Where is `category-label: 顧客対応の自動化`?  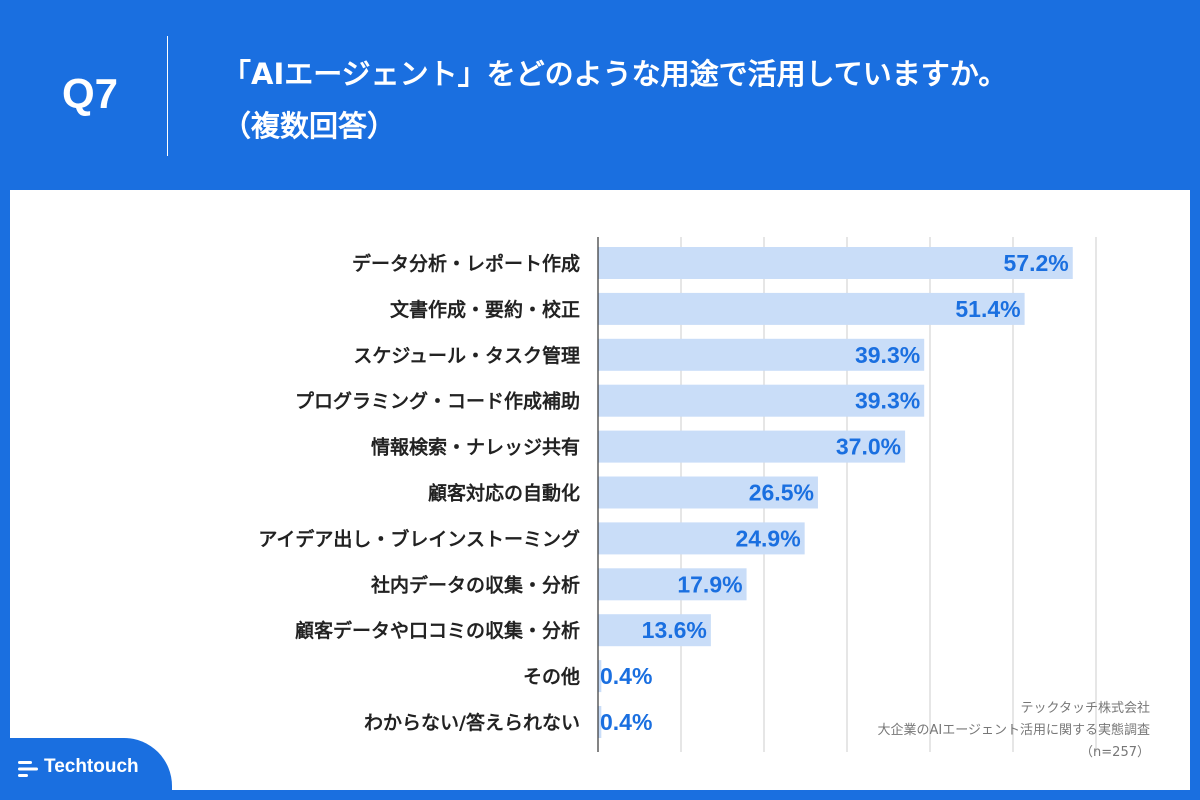 category-label: 顧客対応の自動化 is located at coordinates (504, 493).